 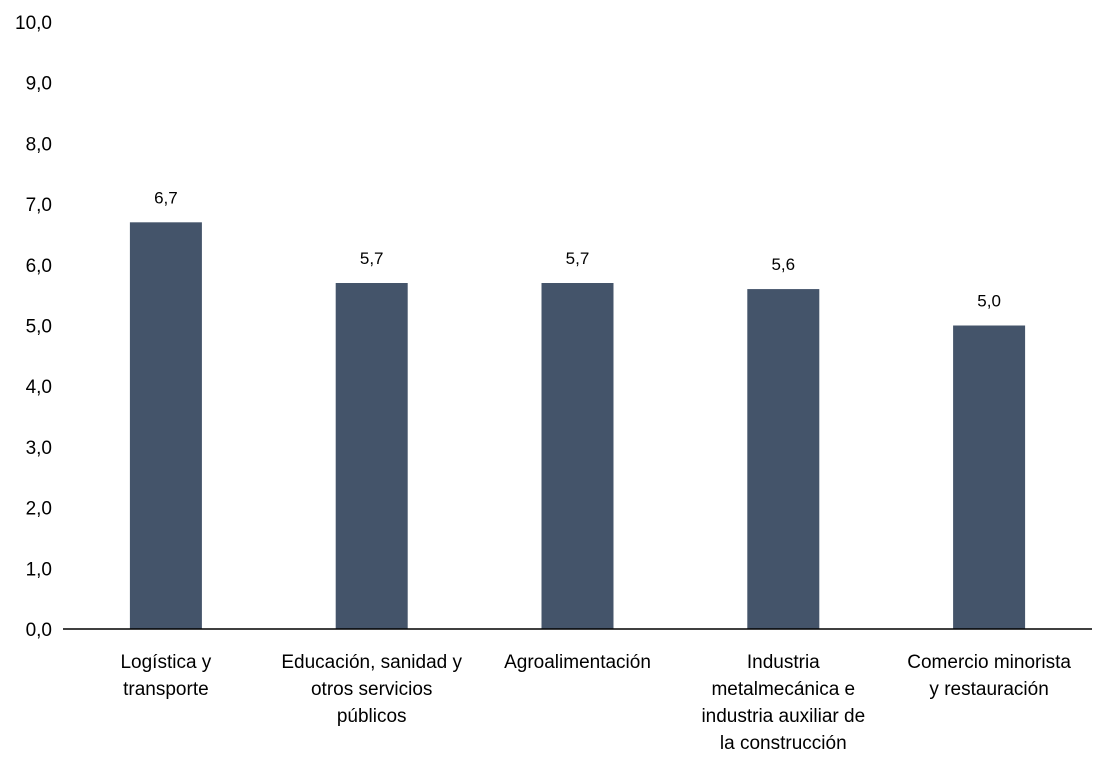 What do you see at coordinates (783, 689) in the screenshot?
I see `category-label-line: metalmecánica e` at bounding box center [783, 689].